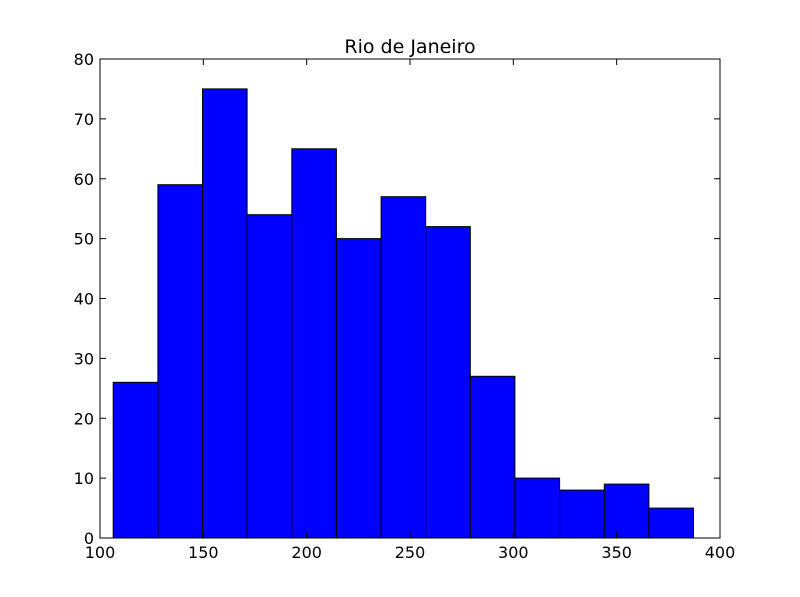 This screenshot has width=800, height=597. I want to click on x-tick-label: 100, so click(100, 552).